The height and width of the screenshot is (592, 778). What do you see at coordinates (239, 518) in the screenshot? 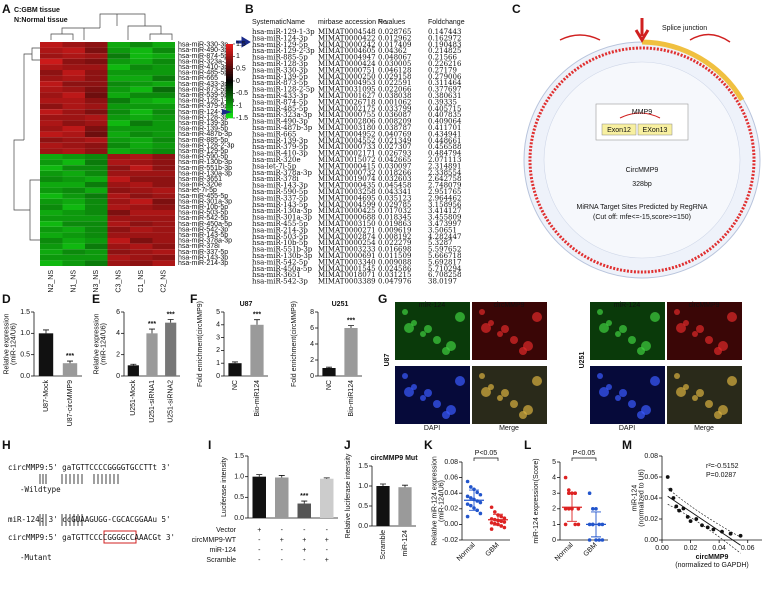
I see `y-tick-label: 0.0` at bounding box center [239, 518].